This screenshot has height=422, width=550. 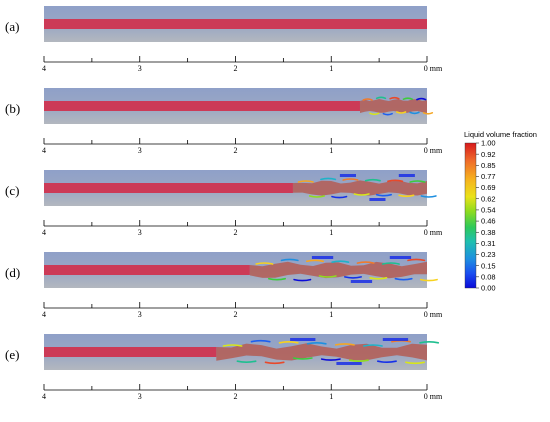 I want to click on colorbar-label: 0.15, so click(x=488, y=265).